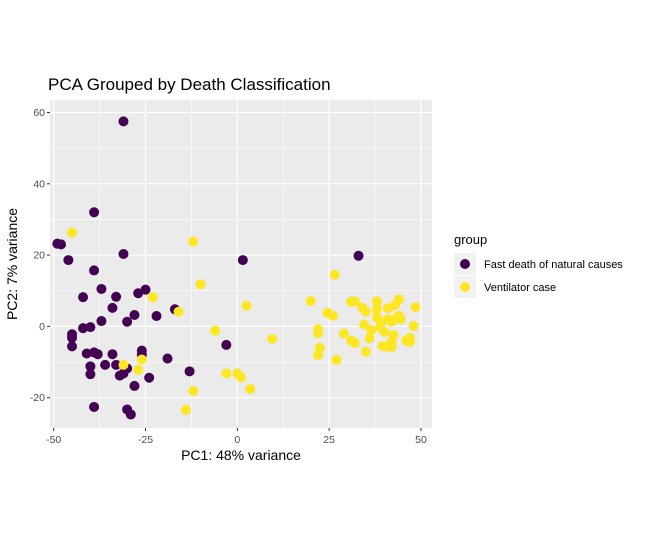 This screenshot has width=647, height=540. I want to click on y-tick-label: 20, so click(39, 256).